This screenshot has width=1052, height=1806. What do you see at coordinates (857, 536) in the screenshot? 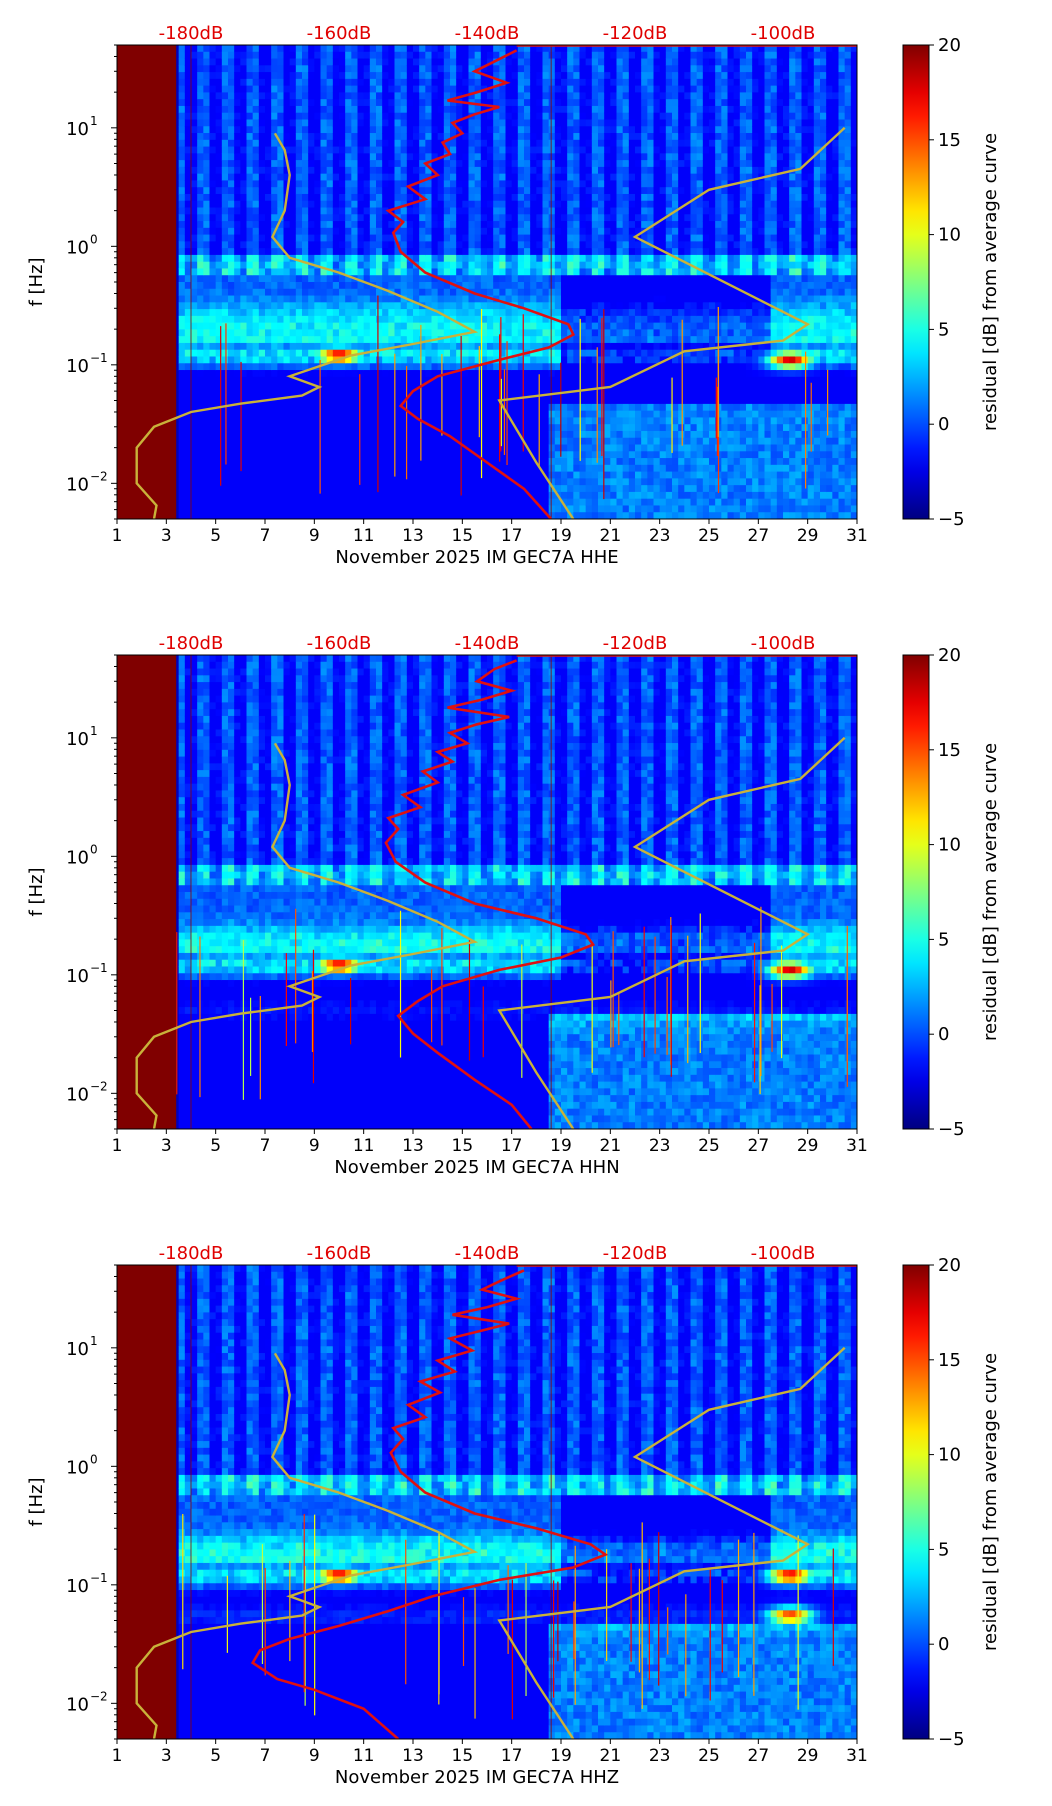
I see `x-tick-label: 31` at bounding box center [857, 536].